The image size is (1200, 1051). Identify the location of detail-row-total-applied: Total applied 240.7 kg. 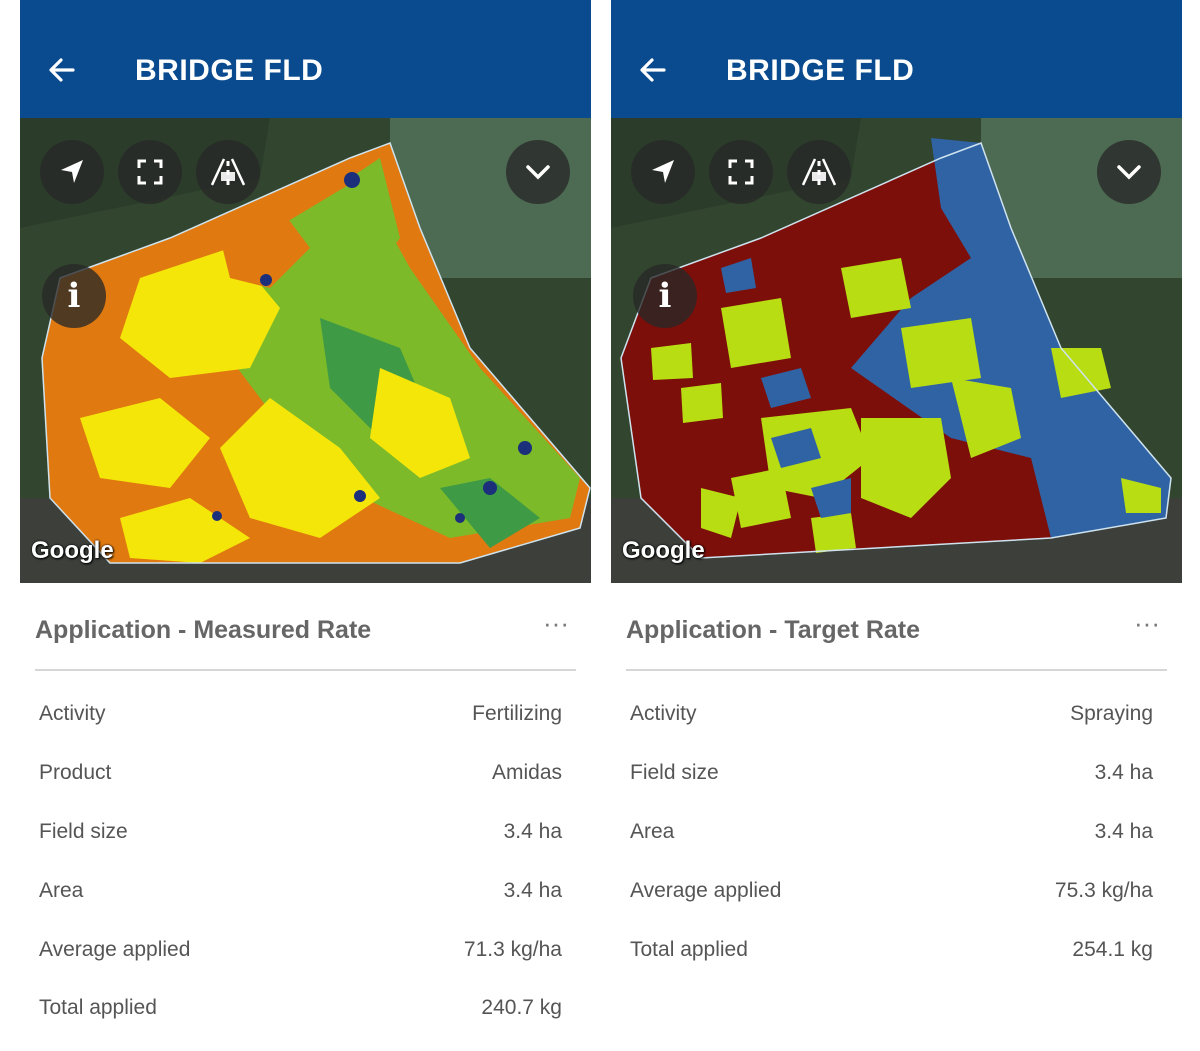
(300, 1009).